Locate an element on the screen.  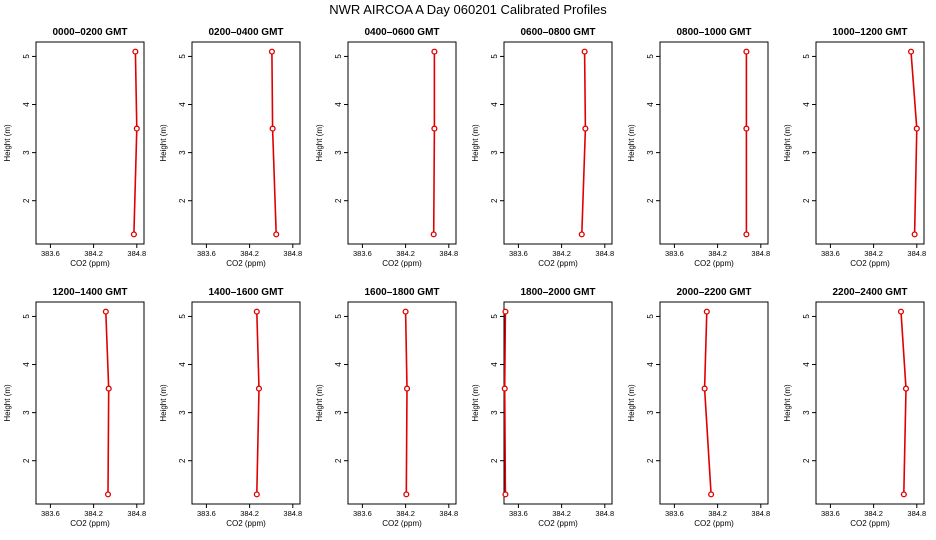
panel-title: 0200–0400 GMT is located at coordinates (245, 32).